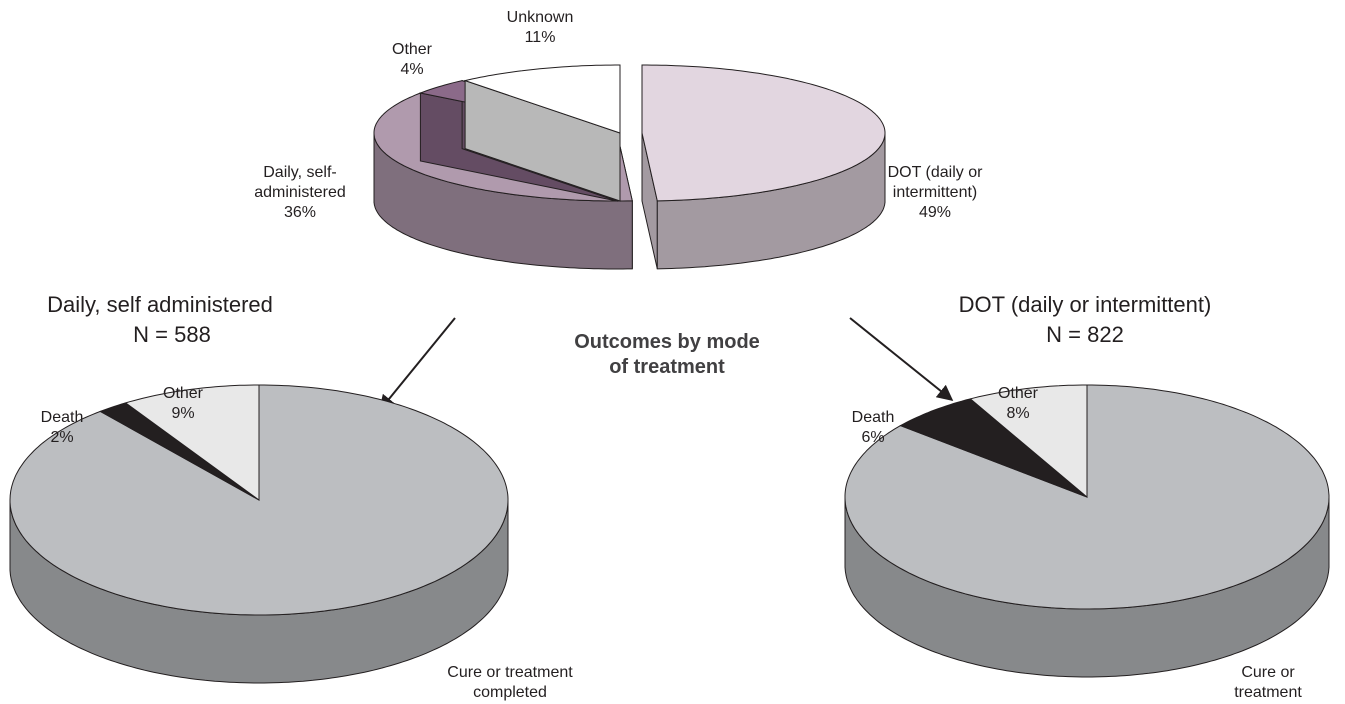  What do you see at coordinates (1018, 413) in the screenshot?
I see `slice-value-label: 8%` at bounding box center [1018, 413].